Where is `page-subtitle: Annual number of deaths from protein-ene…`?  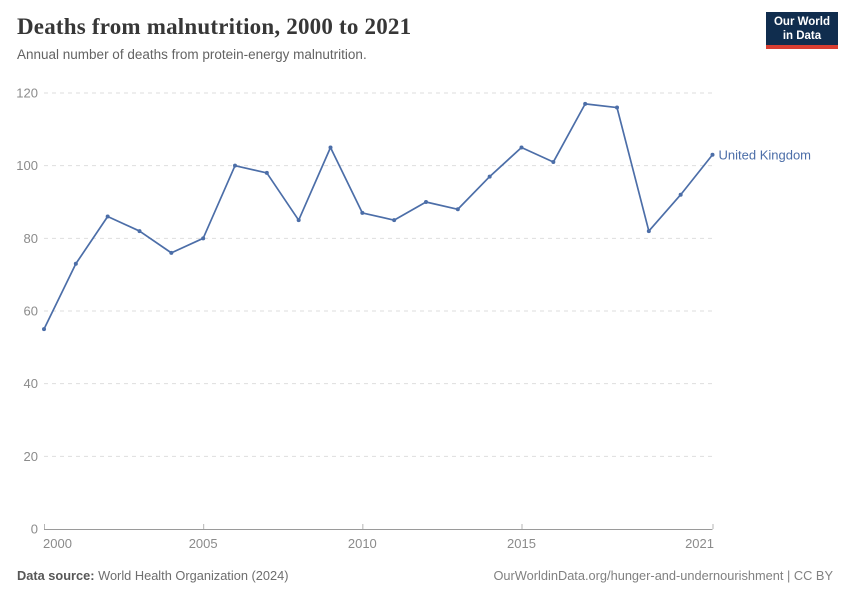
page-subtitle: Annual number of deaths from protein-ene… is located at coordinates (192, 54).